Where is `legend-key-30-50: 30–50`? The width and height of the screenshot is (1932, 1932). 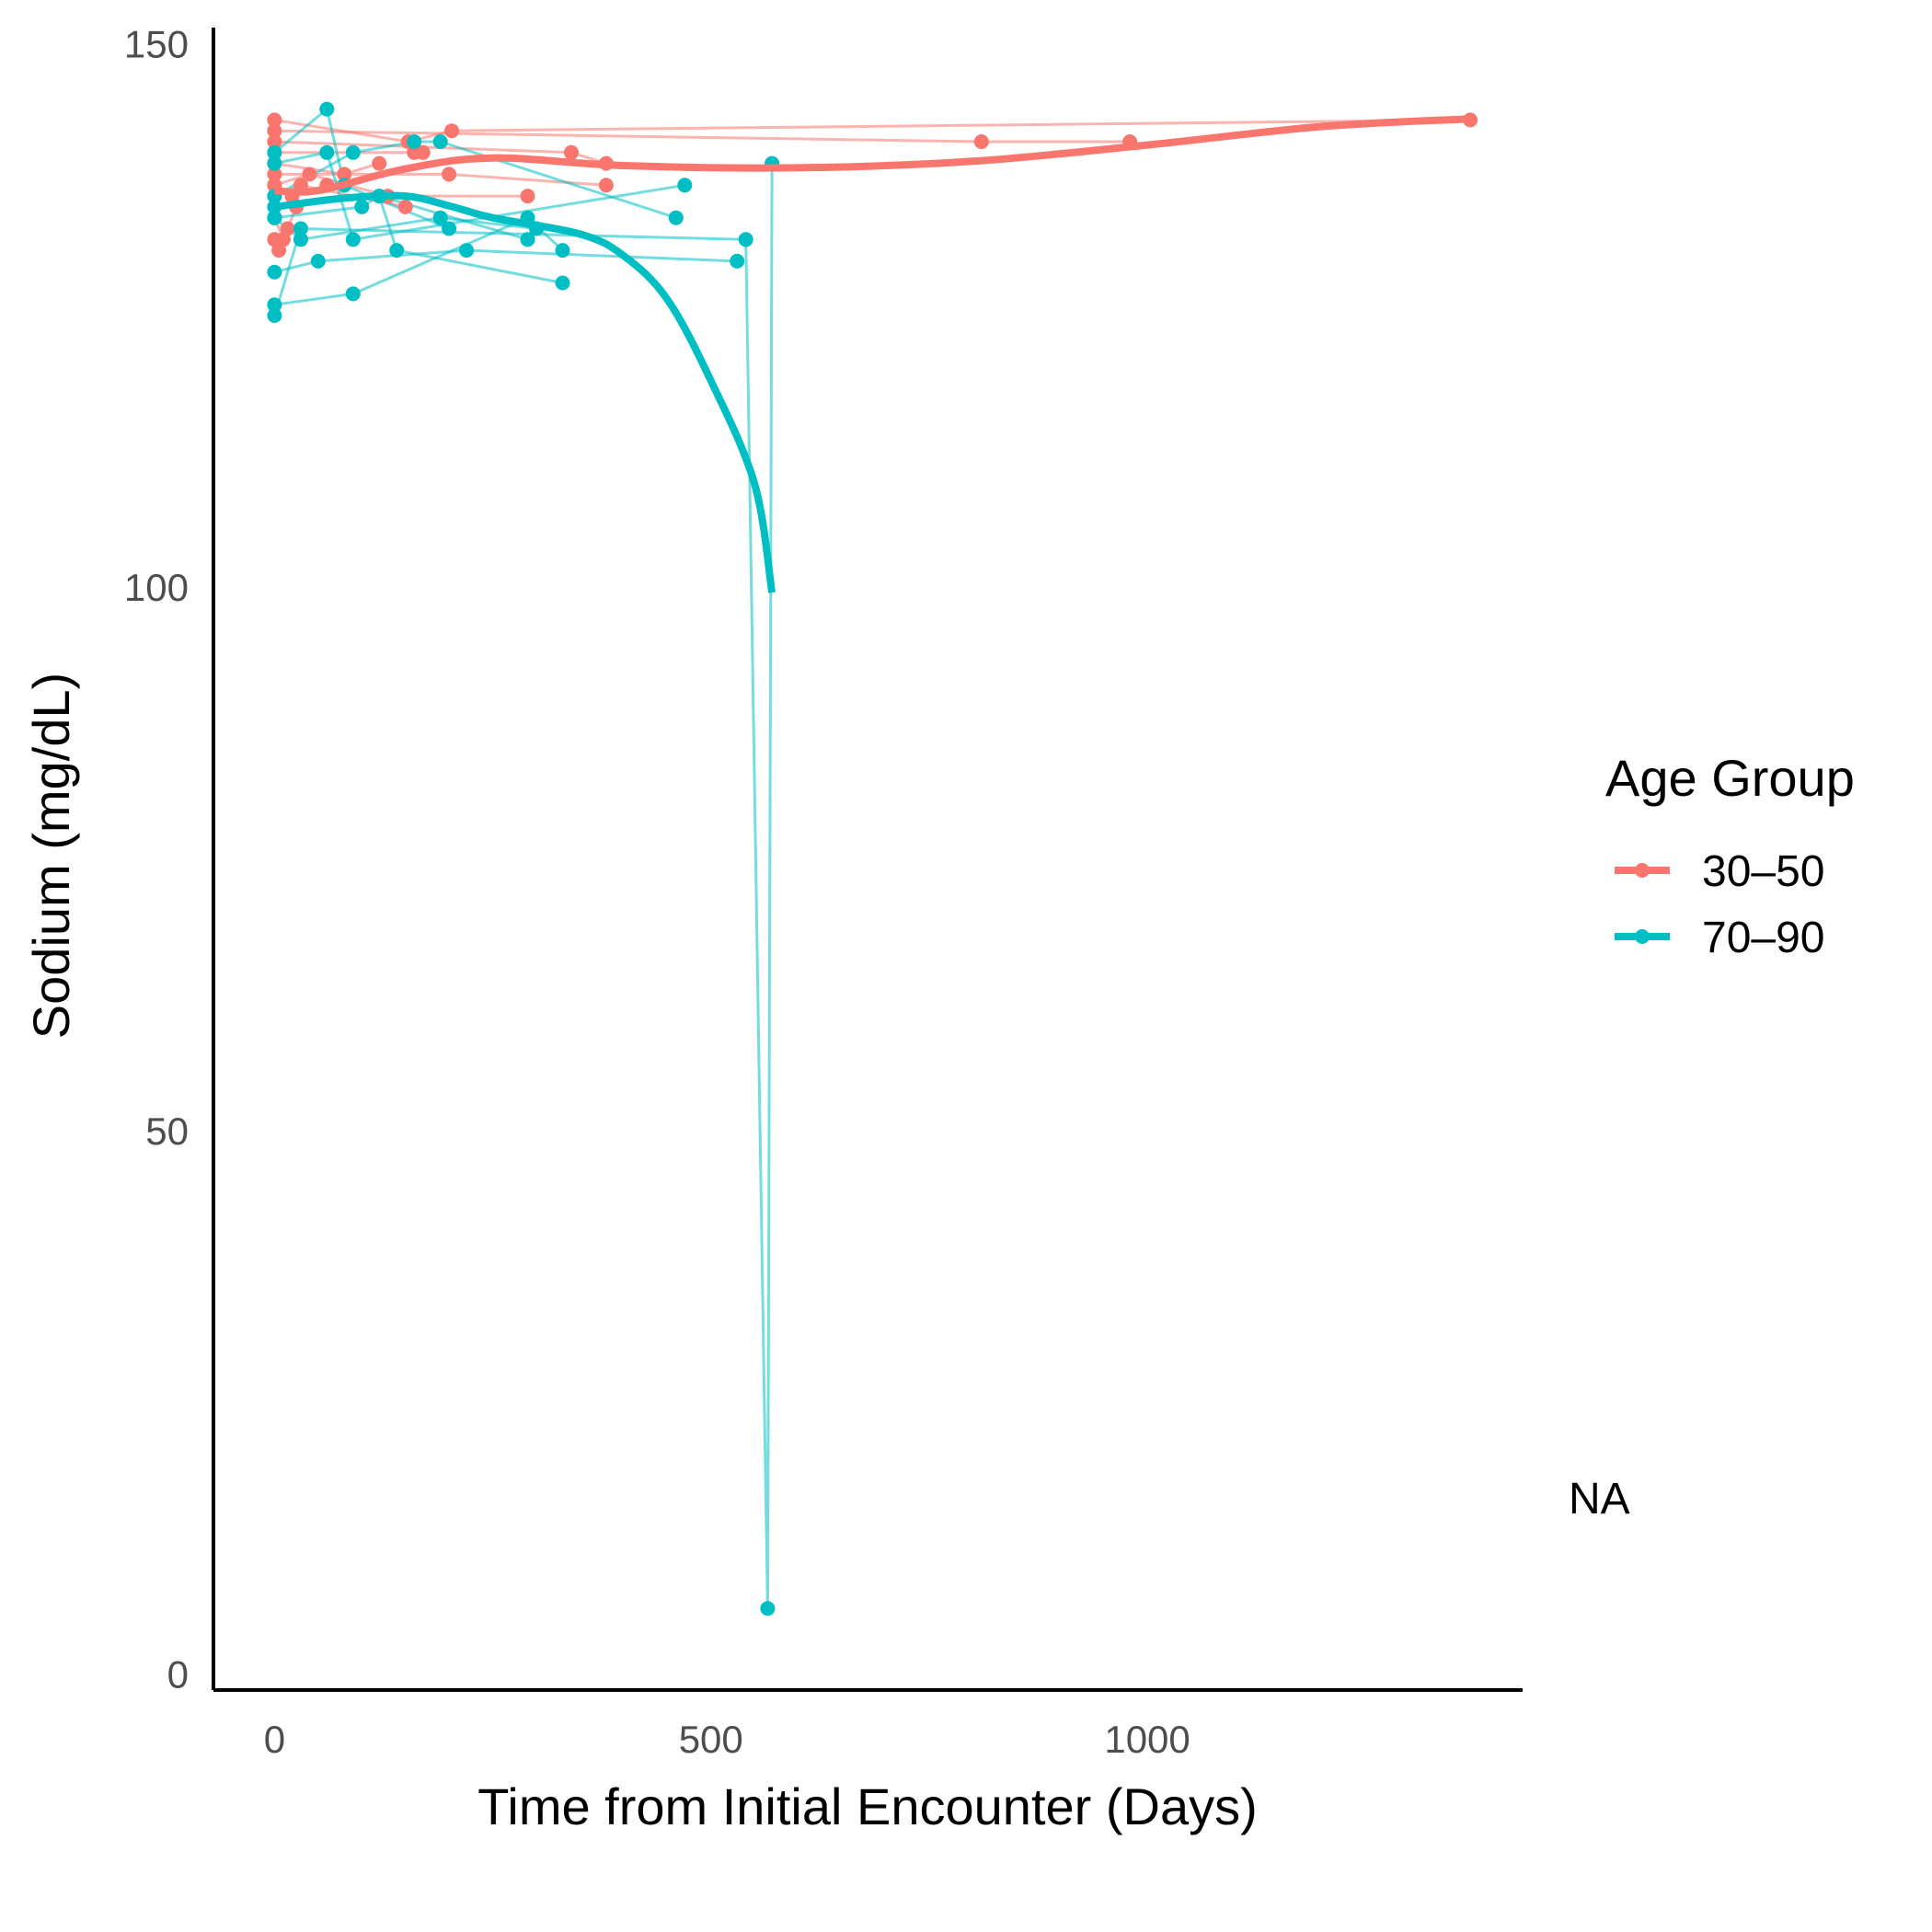
legend-key-30-50: 30–50 is located at coordinates (1719, 871).